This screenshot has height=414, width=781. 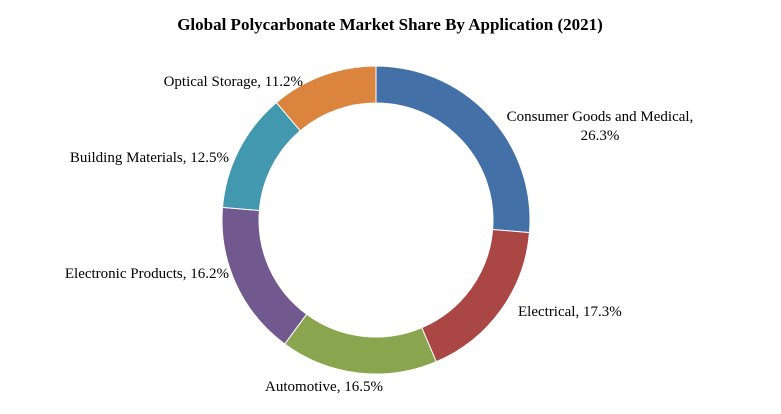 I want to click on slice-electrical, so click(x=476, y=296).